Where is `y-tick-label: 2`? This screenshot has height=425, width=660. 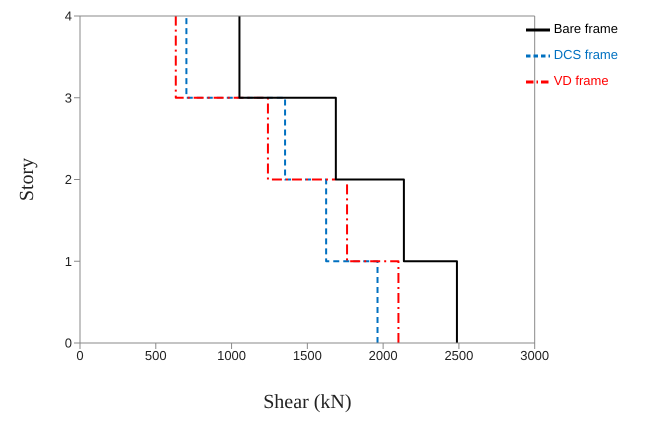
y-tick-label: 2 is located at coordinates (68, 180).